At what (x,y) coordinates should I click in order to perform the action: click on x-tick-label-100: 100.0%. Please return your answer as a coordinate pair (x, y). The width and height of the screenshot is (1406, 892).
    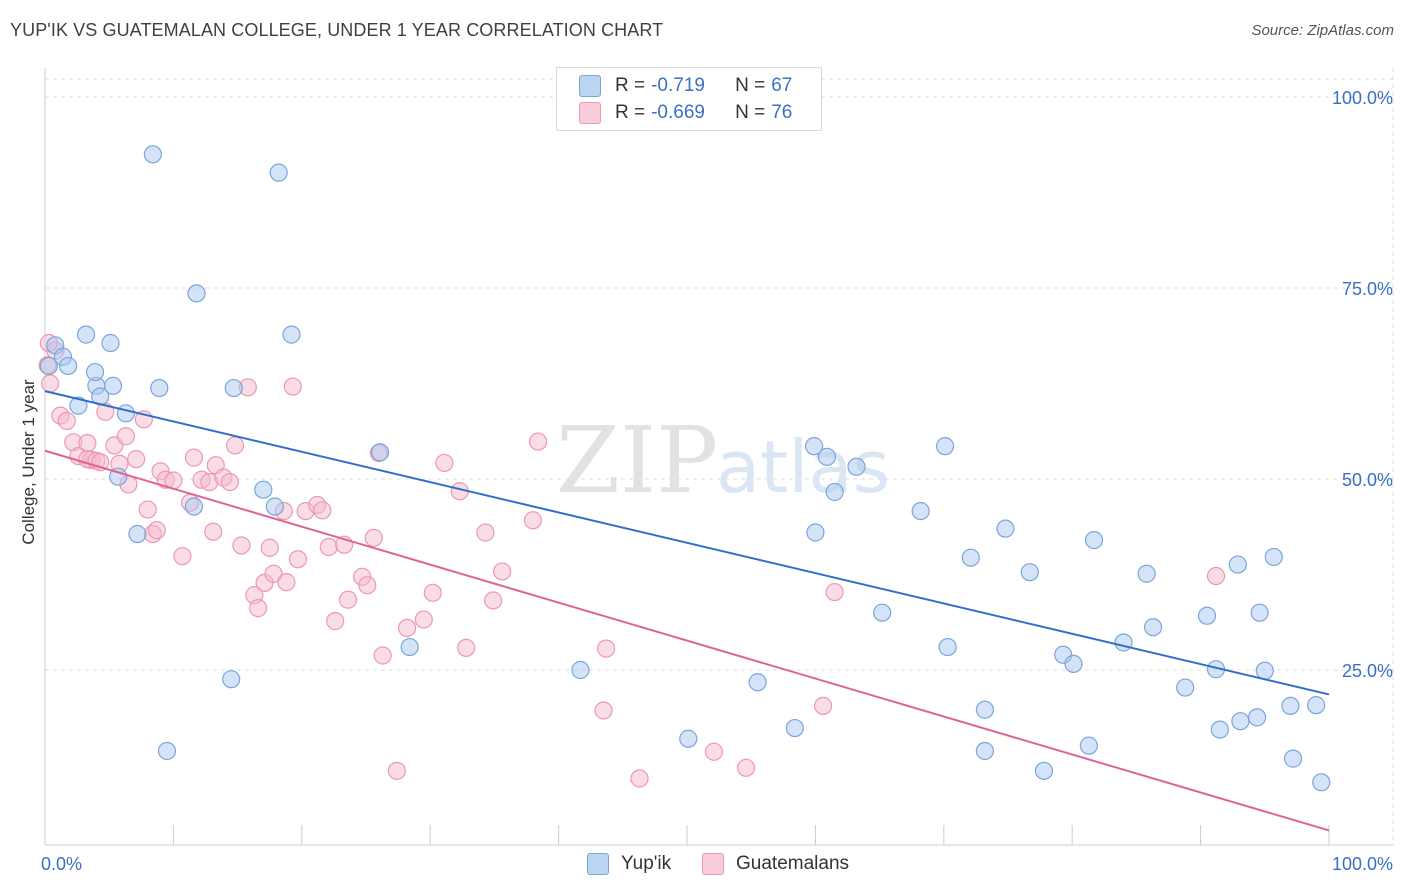
    Looking at the image, I should click on (1362, 864).